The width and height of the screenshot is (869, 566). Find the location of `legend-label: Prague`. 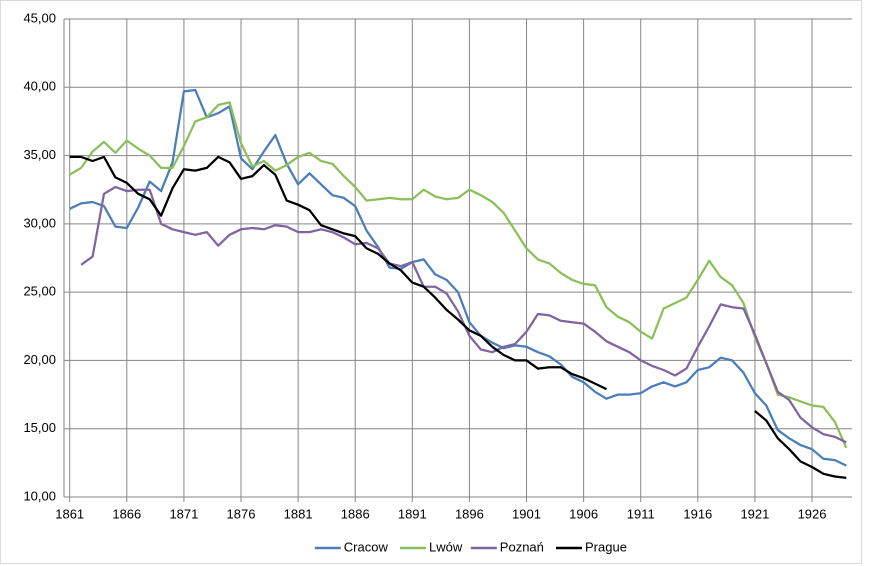

legend-label: Prague is located at coordinates (606, 546).